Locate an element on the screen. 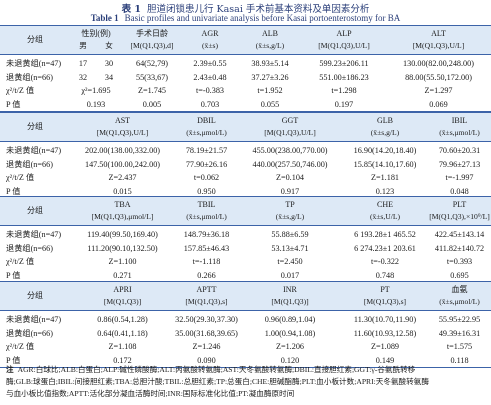  table-cell: 15.85(14.10,17.60) is located at coordinates (385, 164).